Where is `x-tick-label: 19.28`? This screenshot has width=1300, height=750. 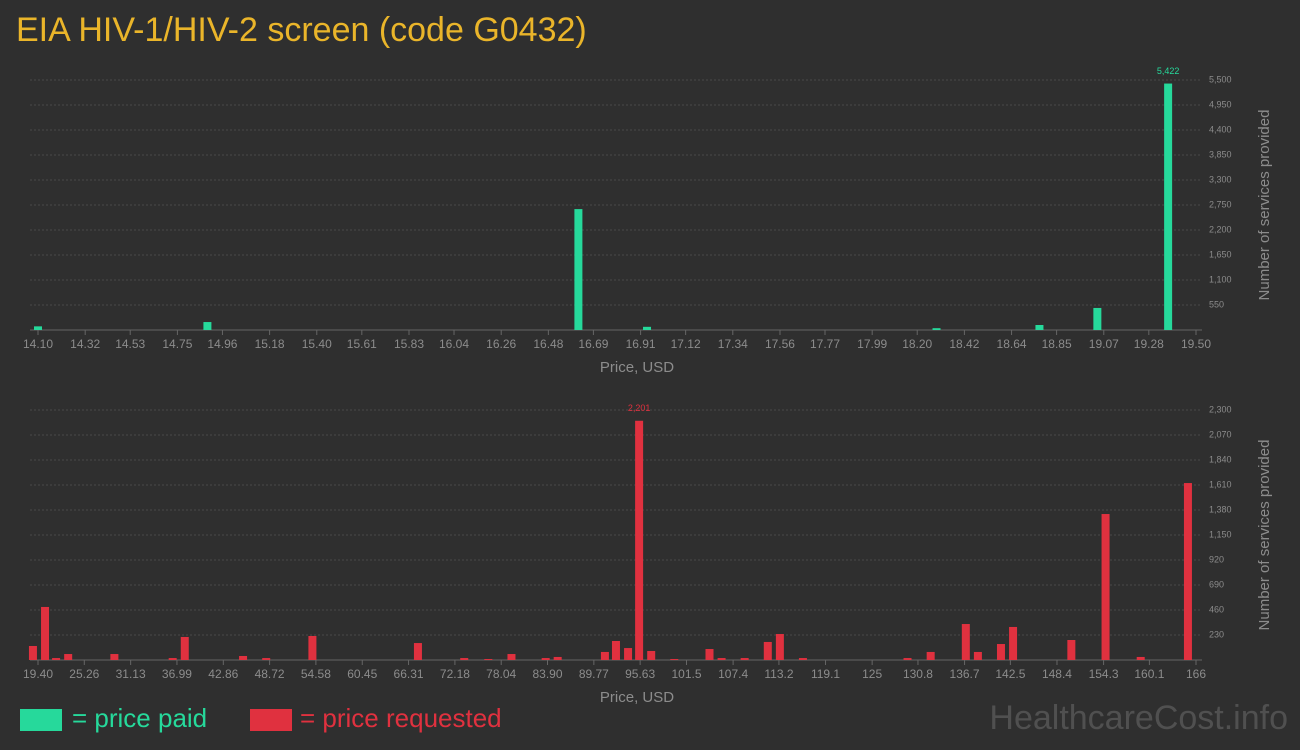
x-tick-label: 19.28 is located at coordinates (1149, 344).